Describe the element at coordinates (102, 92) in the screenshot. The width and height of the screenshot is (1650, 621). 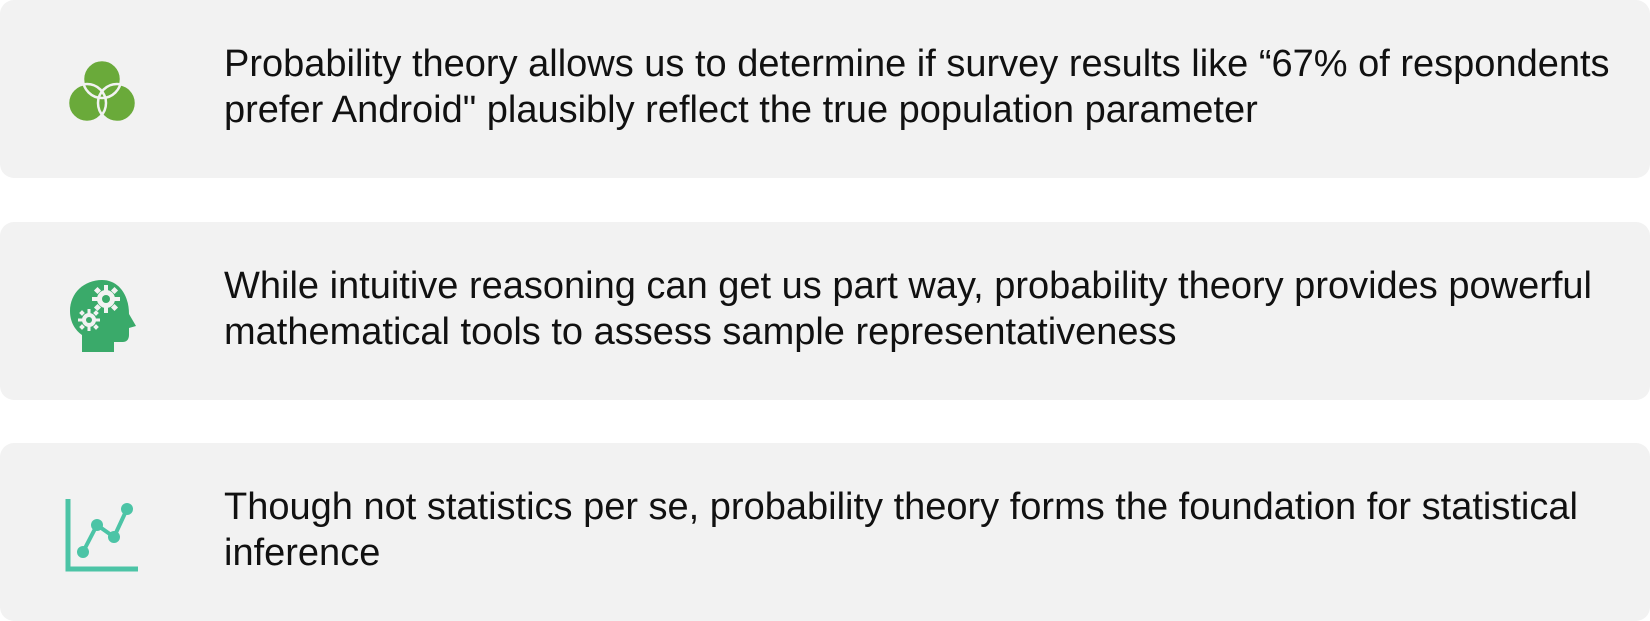
I see `venn-diagram-icon` at that location.